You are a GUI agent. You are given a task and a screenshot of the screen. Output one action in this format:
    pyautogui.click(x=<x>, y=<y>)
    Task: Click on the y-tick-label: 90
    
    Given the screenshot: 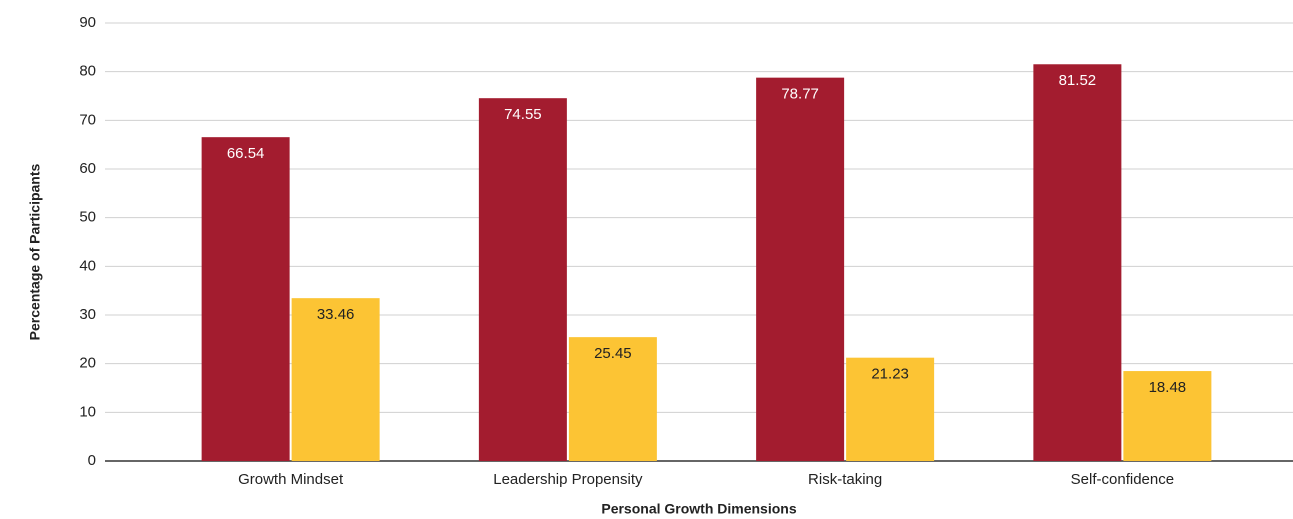 What is the action you would take?
    pyautogui.click(x=87, y=22)
    